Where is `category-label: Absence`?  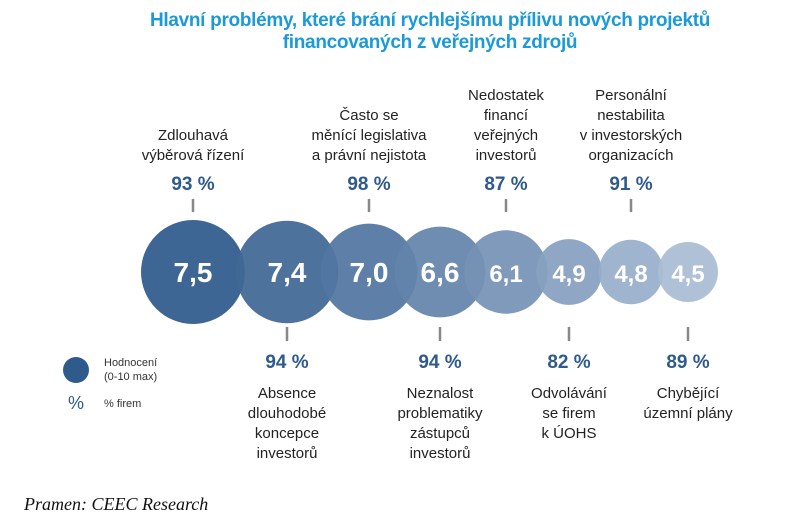
category-label: Absence is located at coordinates (287, 393).